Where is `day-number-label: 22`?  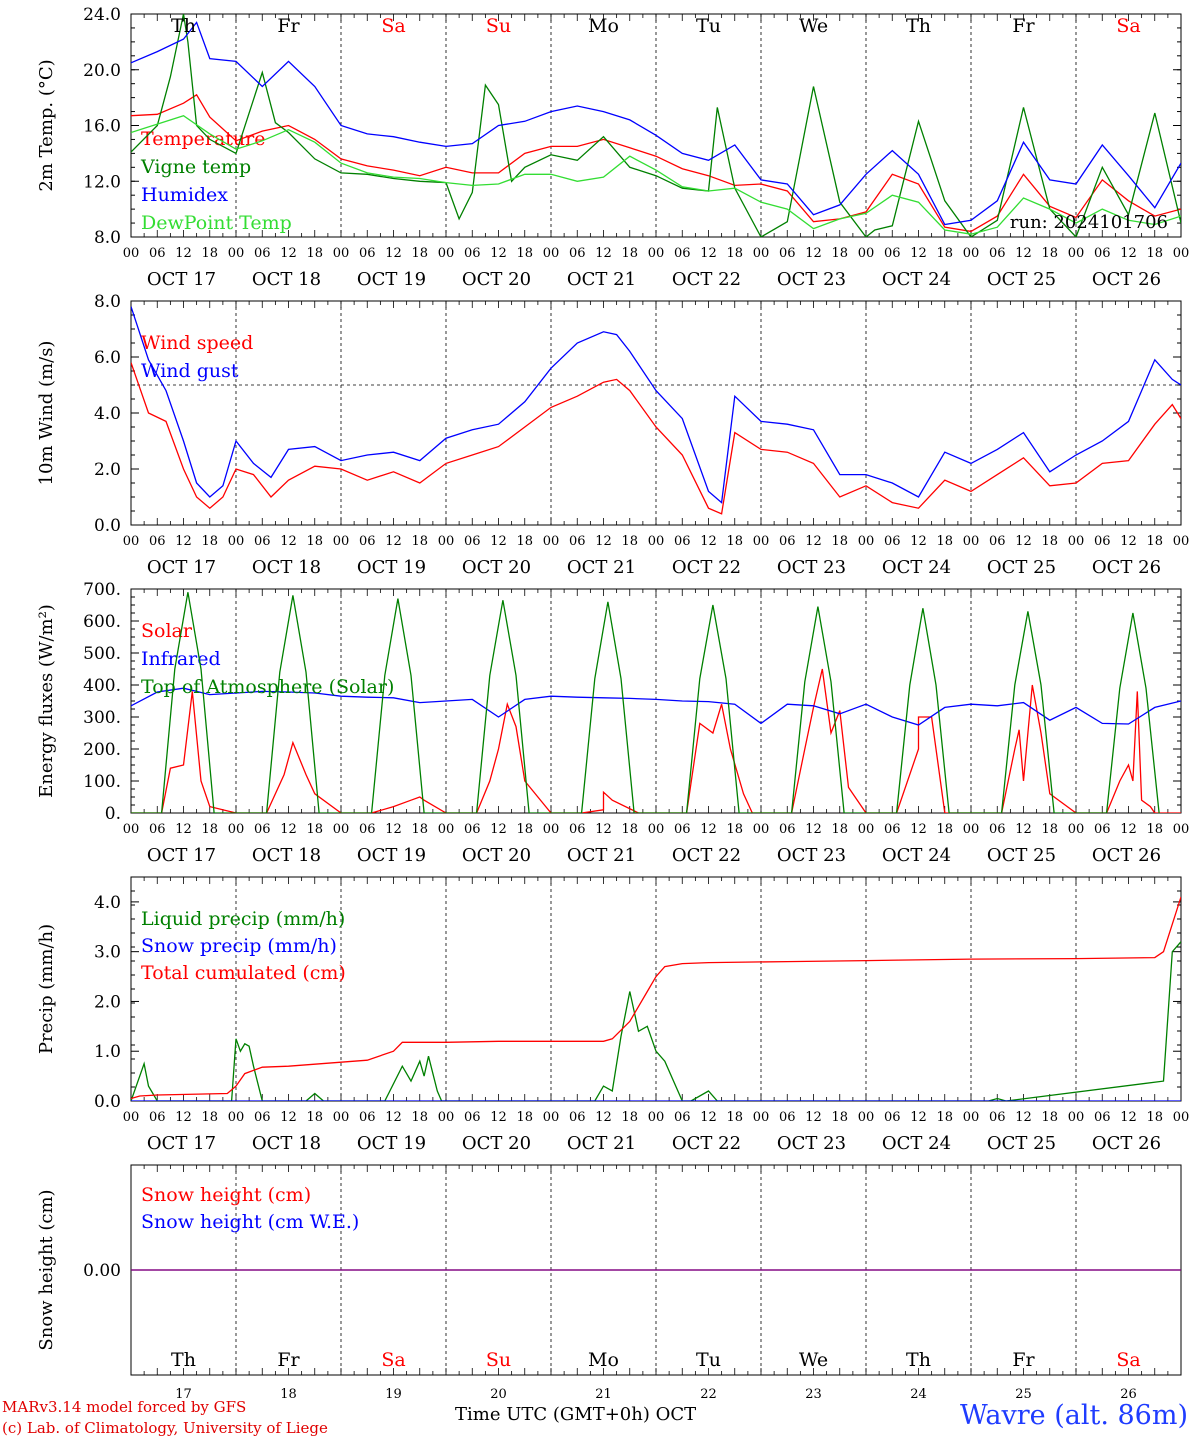
day-number-label: 22 is located at coordinates (708, 1394).